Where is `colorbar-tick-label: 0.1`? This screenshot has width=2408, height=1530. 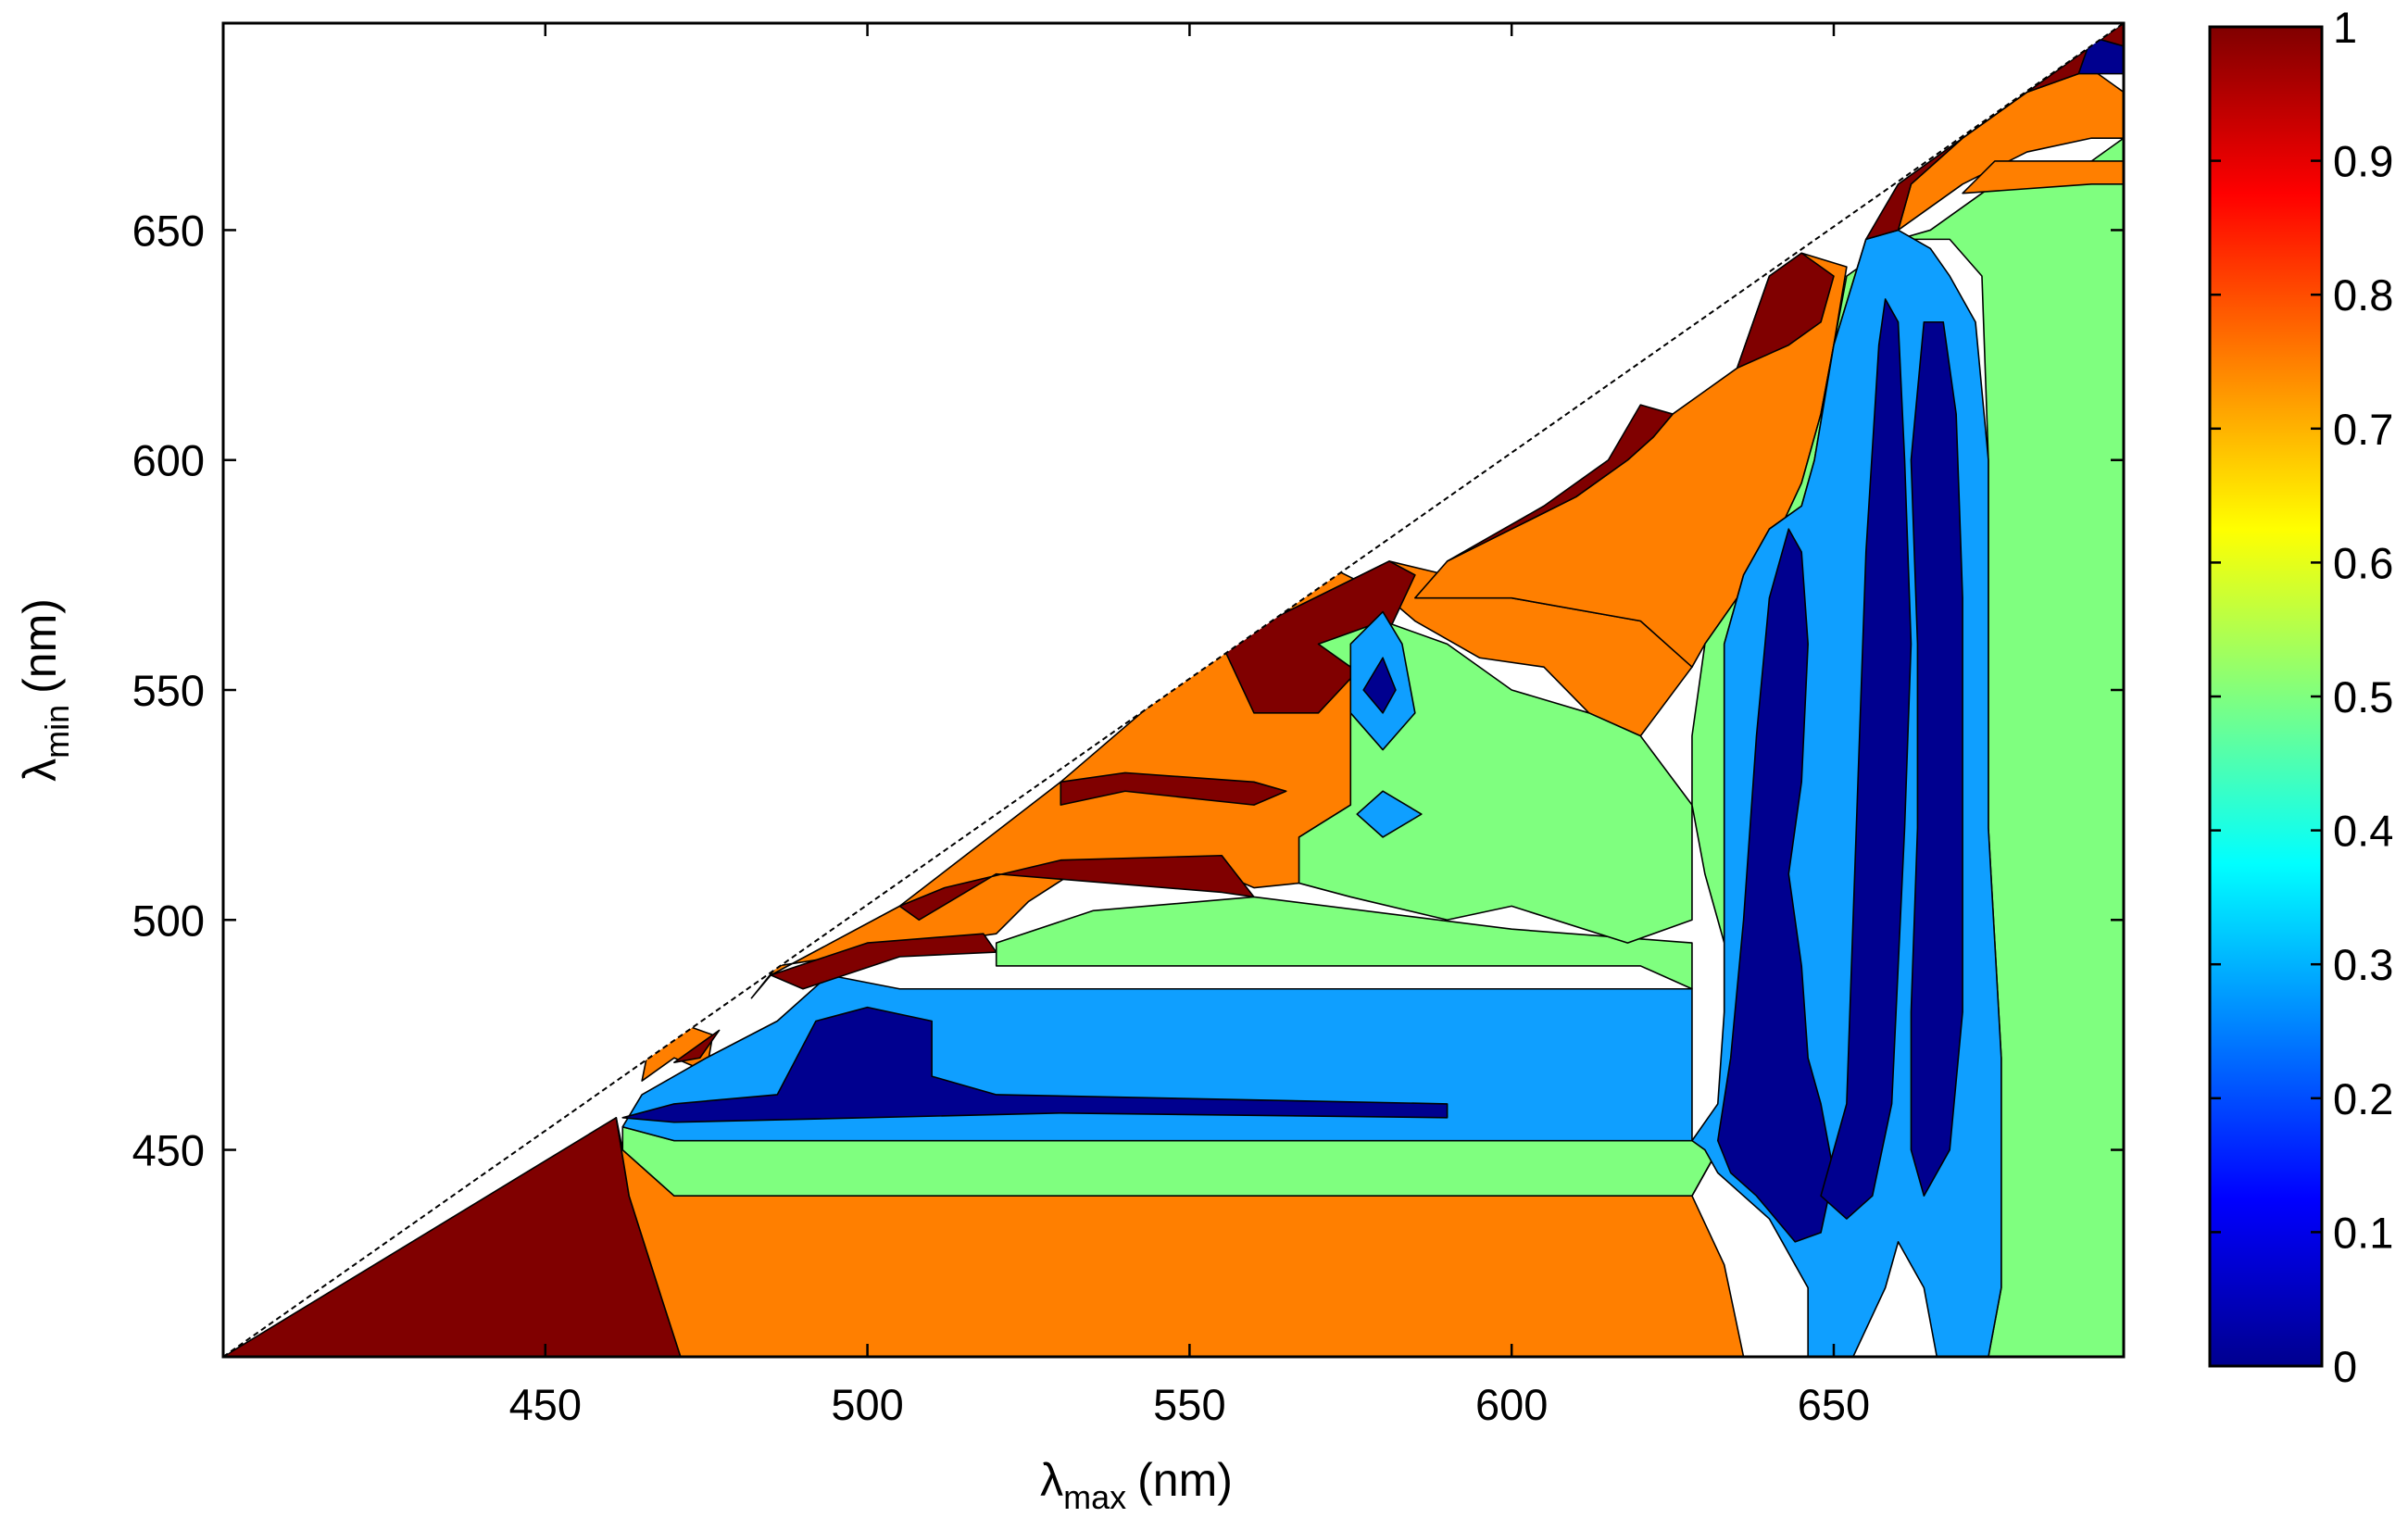
colorbar-tick-label: 0.1 is located at coordinates (2363, 1232).